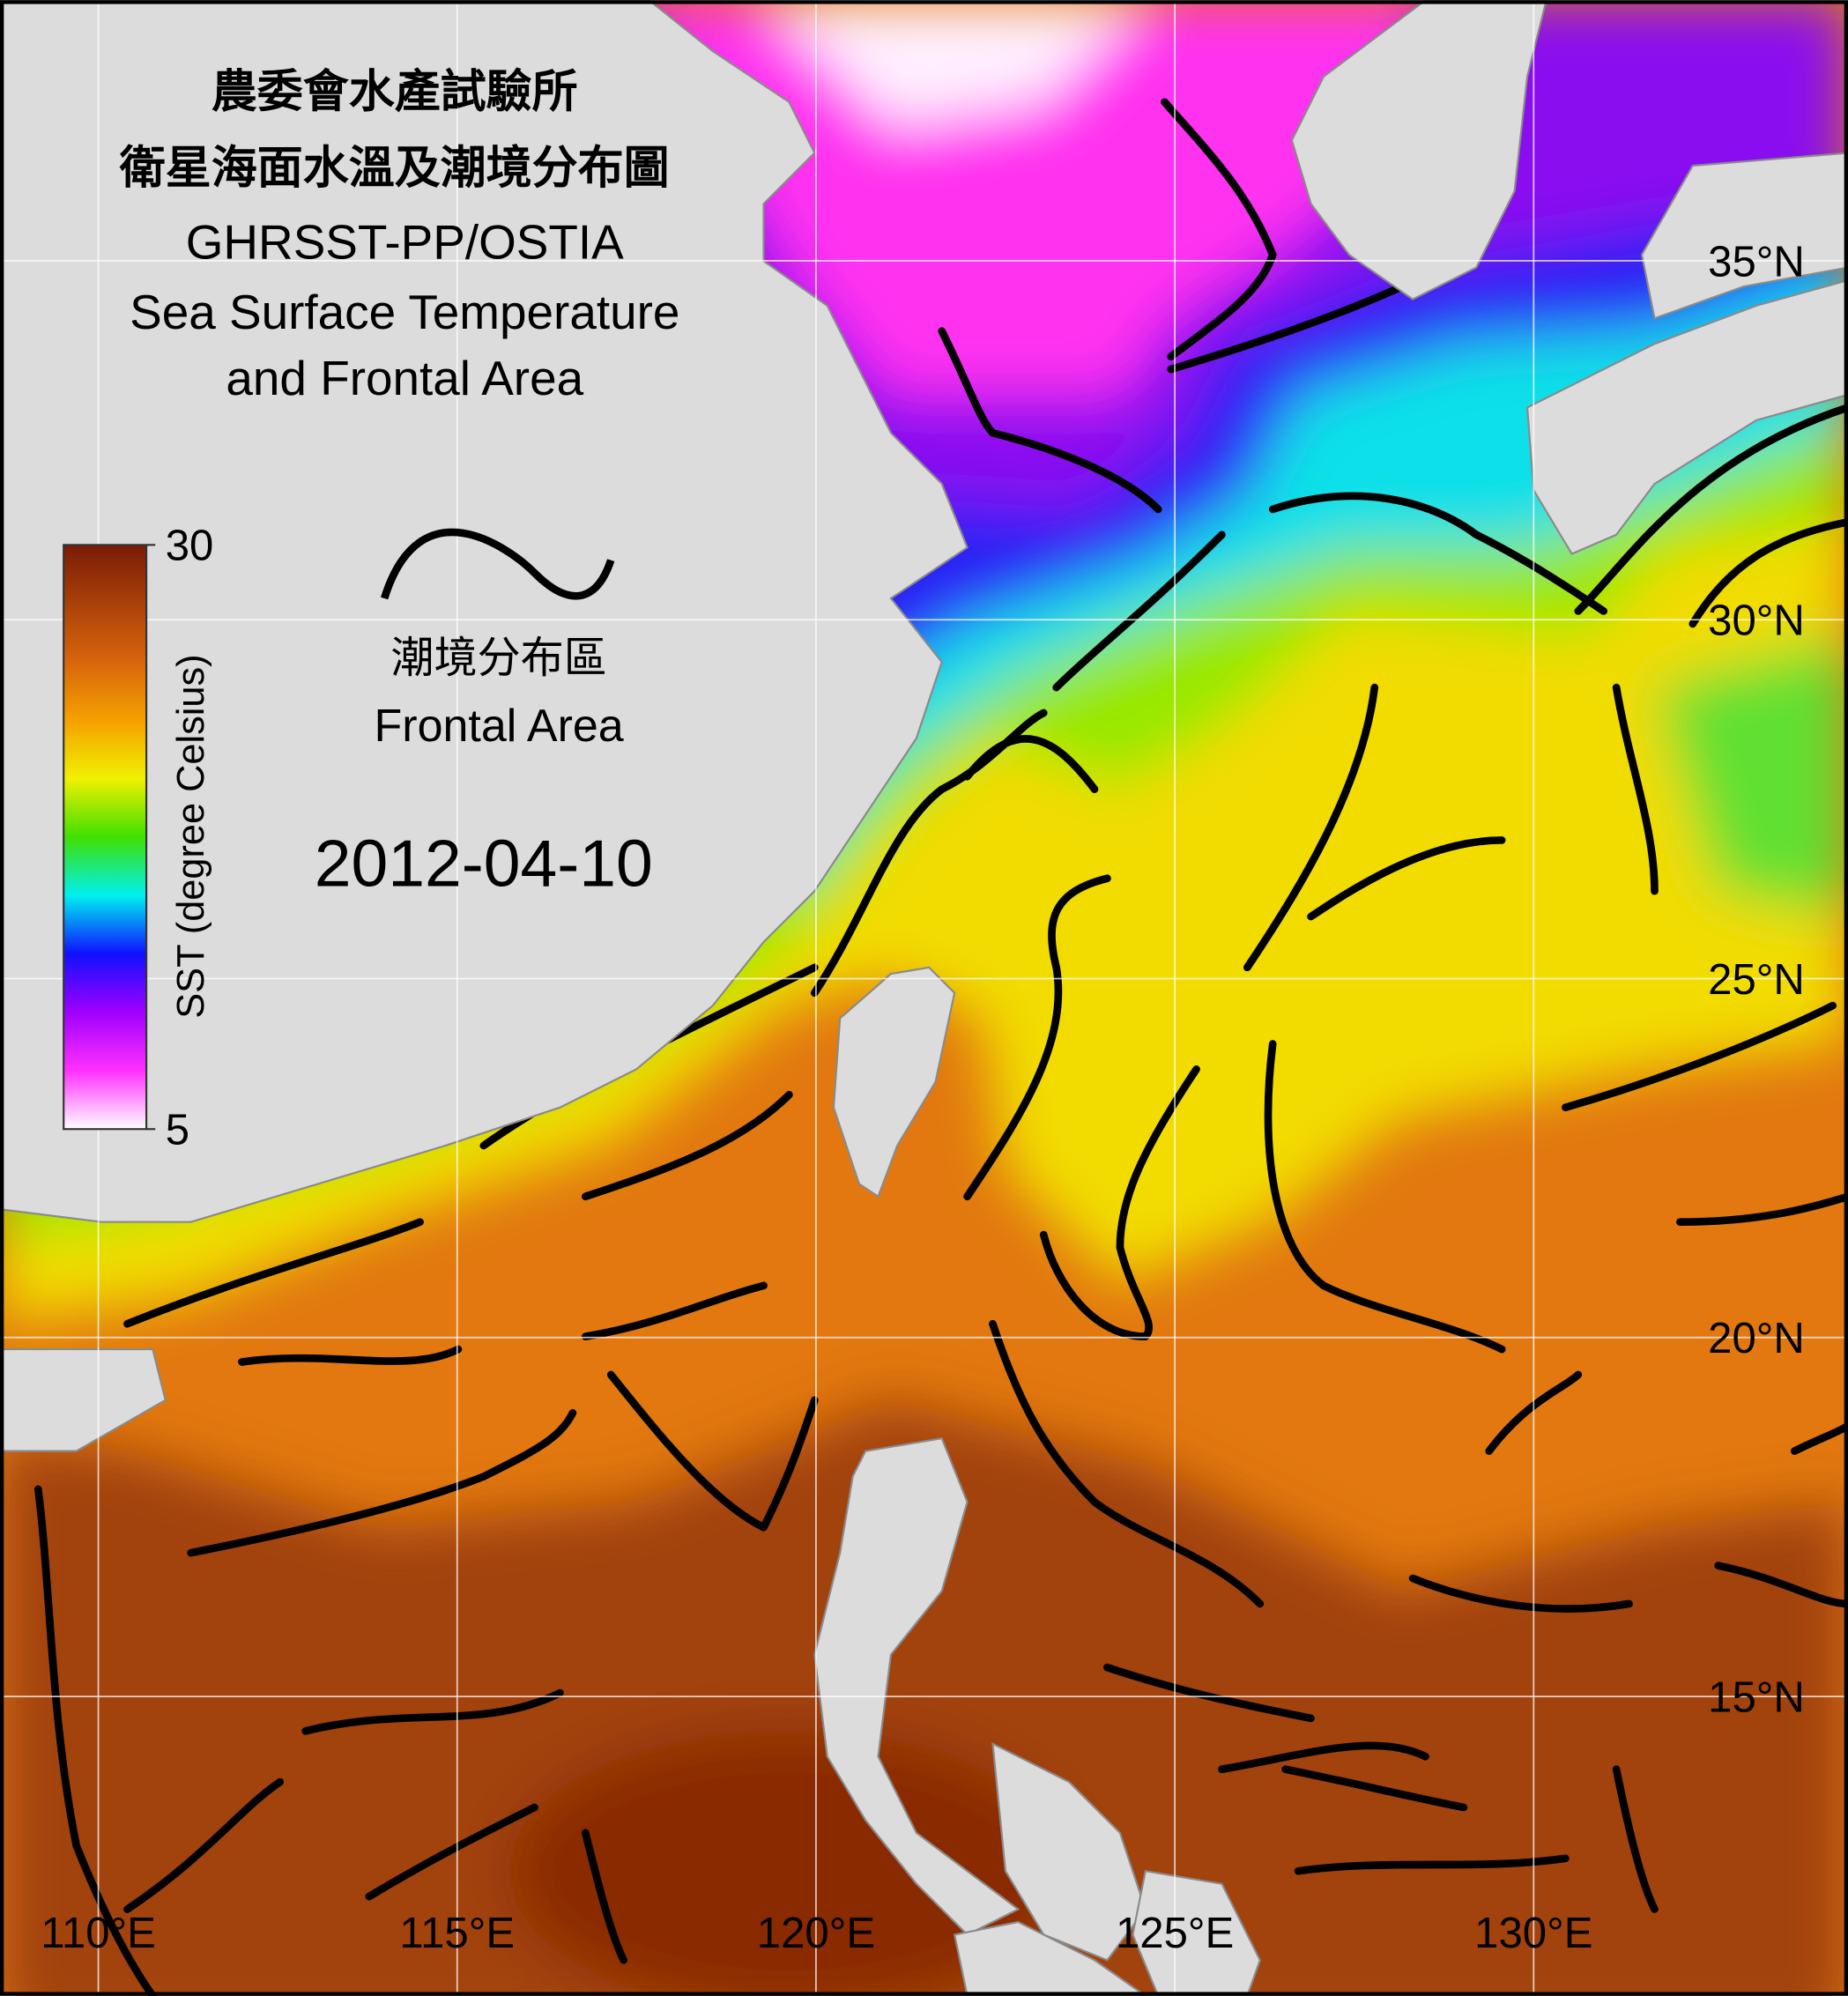 The height and width of the screenshot is (1996, 1848). Describe the element at coordinates (457, 1933) in the screenshot. I see `x-tick-label: 115°E` at that location.